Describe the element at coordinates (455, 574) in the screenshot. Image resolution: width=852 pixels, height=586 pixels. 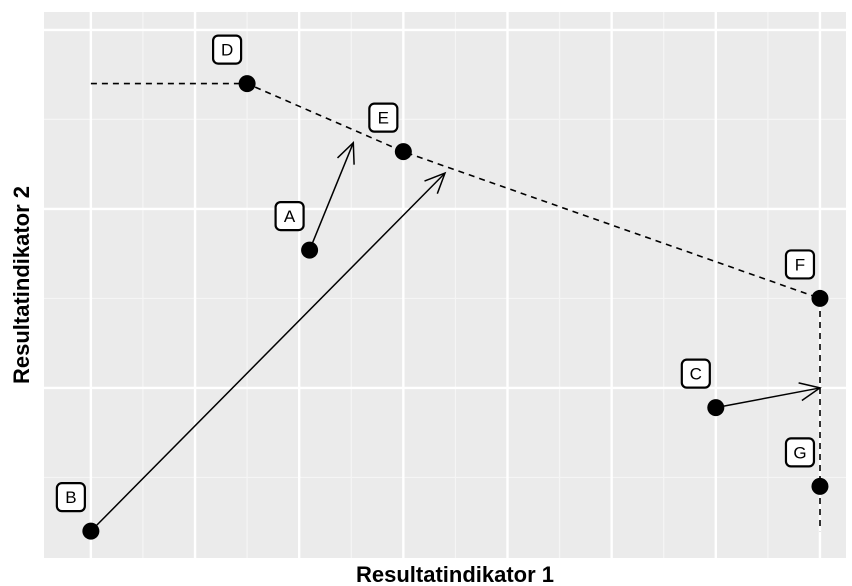
I see `x-axis-title: Resultatindikator 1` at that location.